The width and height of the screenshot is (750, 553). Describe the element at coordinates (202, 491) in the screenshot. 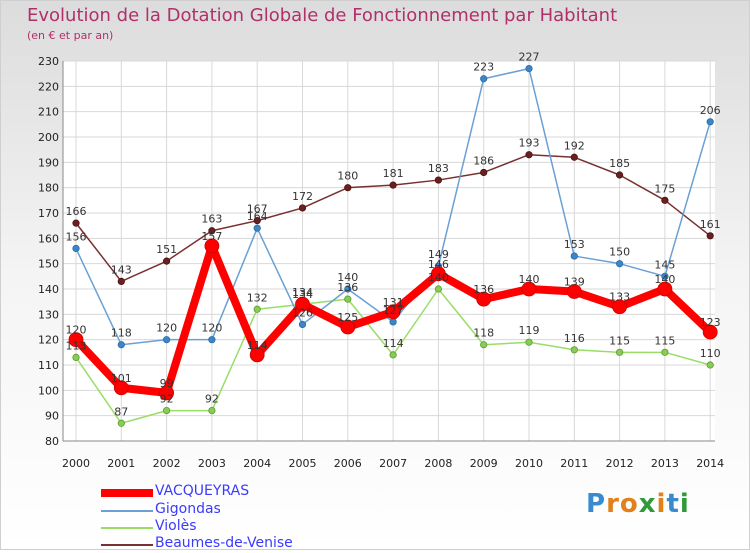

I see `legend-label: VACQUEYRAS` at that location.